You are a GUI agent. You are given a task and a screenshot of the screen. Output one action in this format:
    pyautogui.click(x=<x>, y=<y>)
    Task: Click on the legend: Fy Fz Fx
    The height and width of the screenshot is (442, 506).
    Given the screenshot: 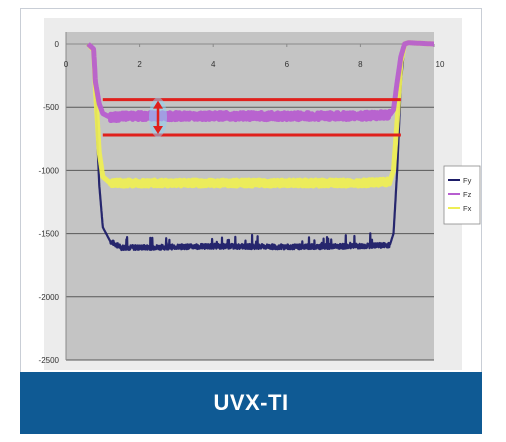 What is the action you would take?
    pyautogui.click(x=462, y=195)
    